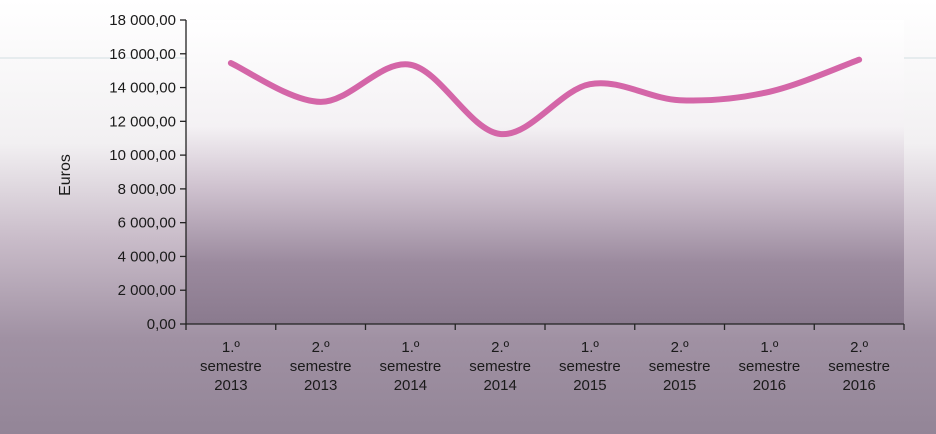  Describe the element at coordinates (147, 256) in the screenshot. I see `y-tick-label: 4 000,00` at that location.